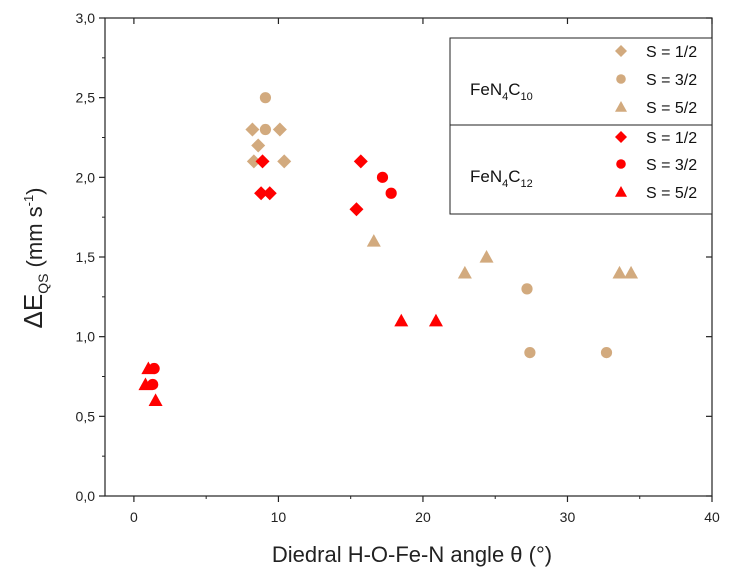 The width and height of the screenshot is (732, 574). Describe the element at coordinates (33, 311) in the screenshot. I see `y-axis-title-main: ΔE` at that location.